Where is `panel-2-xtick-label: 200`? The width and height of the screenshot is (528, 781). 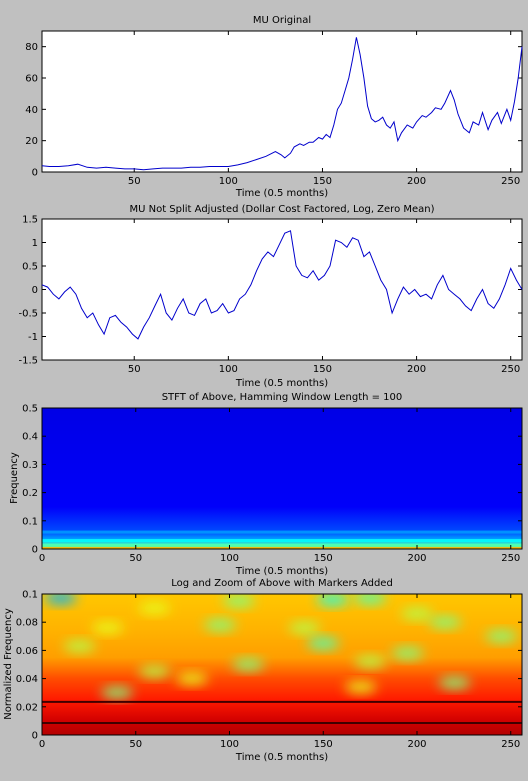 panel-2-xtick-label: 200 is located at coordinates (416, 369).